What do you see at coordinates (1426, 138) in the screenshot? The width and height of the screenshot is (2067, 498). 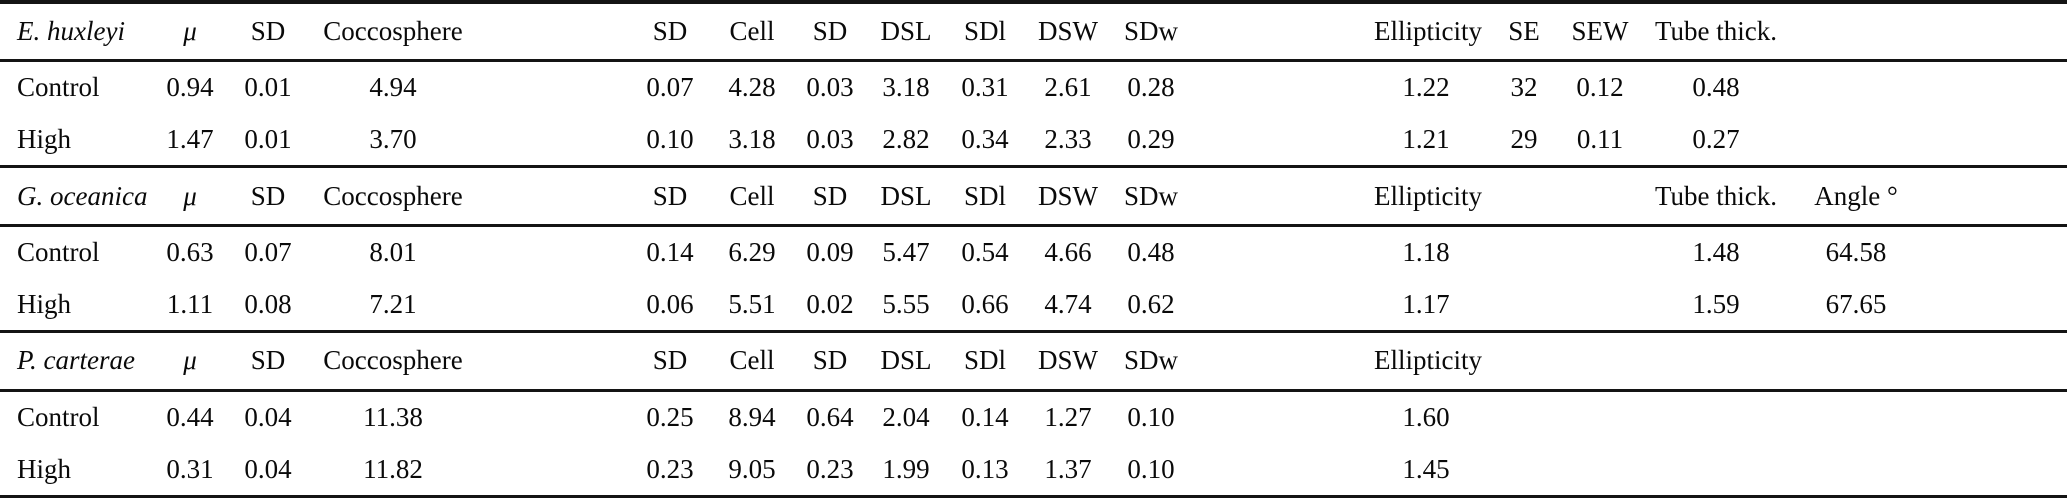 I see `cell-value: 1.21` at bounding box center [1426, 138].